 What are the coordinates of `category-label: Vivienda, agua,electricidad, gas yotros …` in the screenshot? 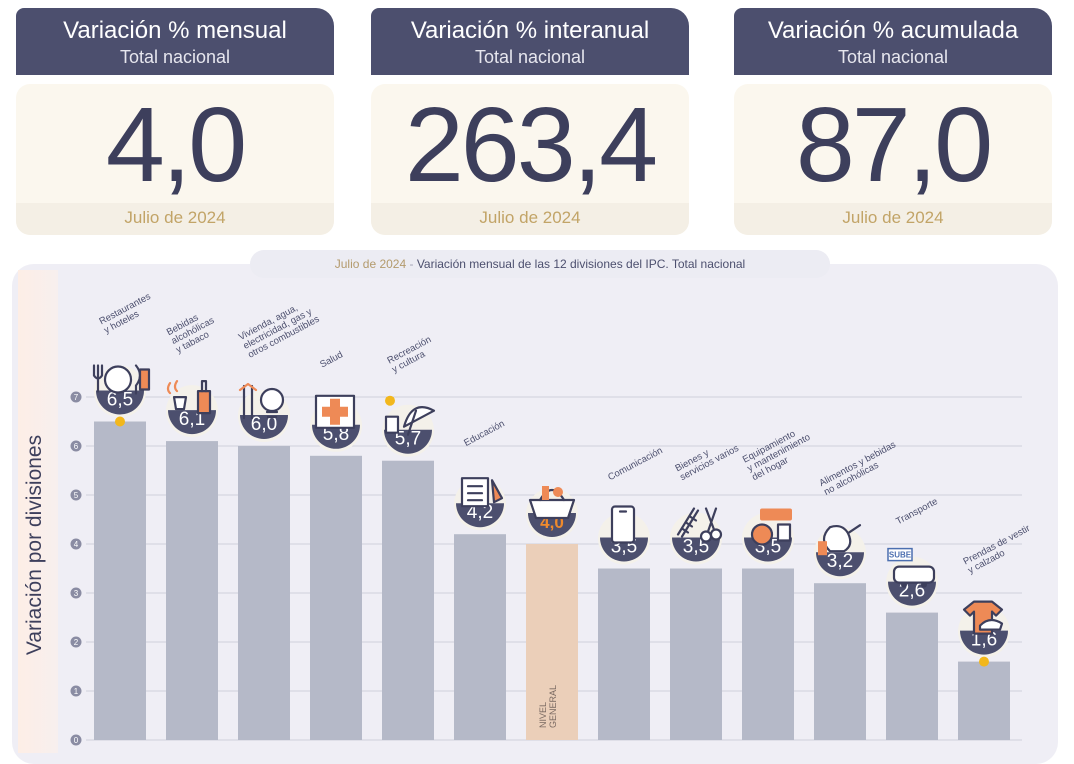 It's located at (279, 332).